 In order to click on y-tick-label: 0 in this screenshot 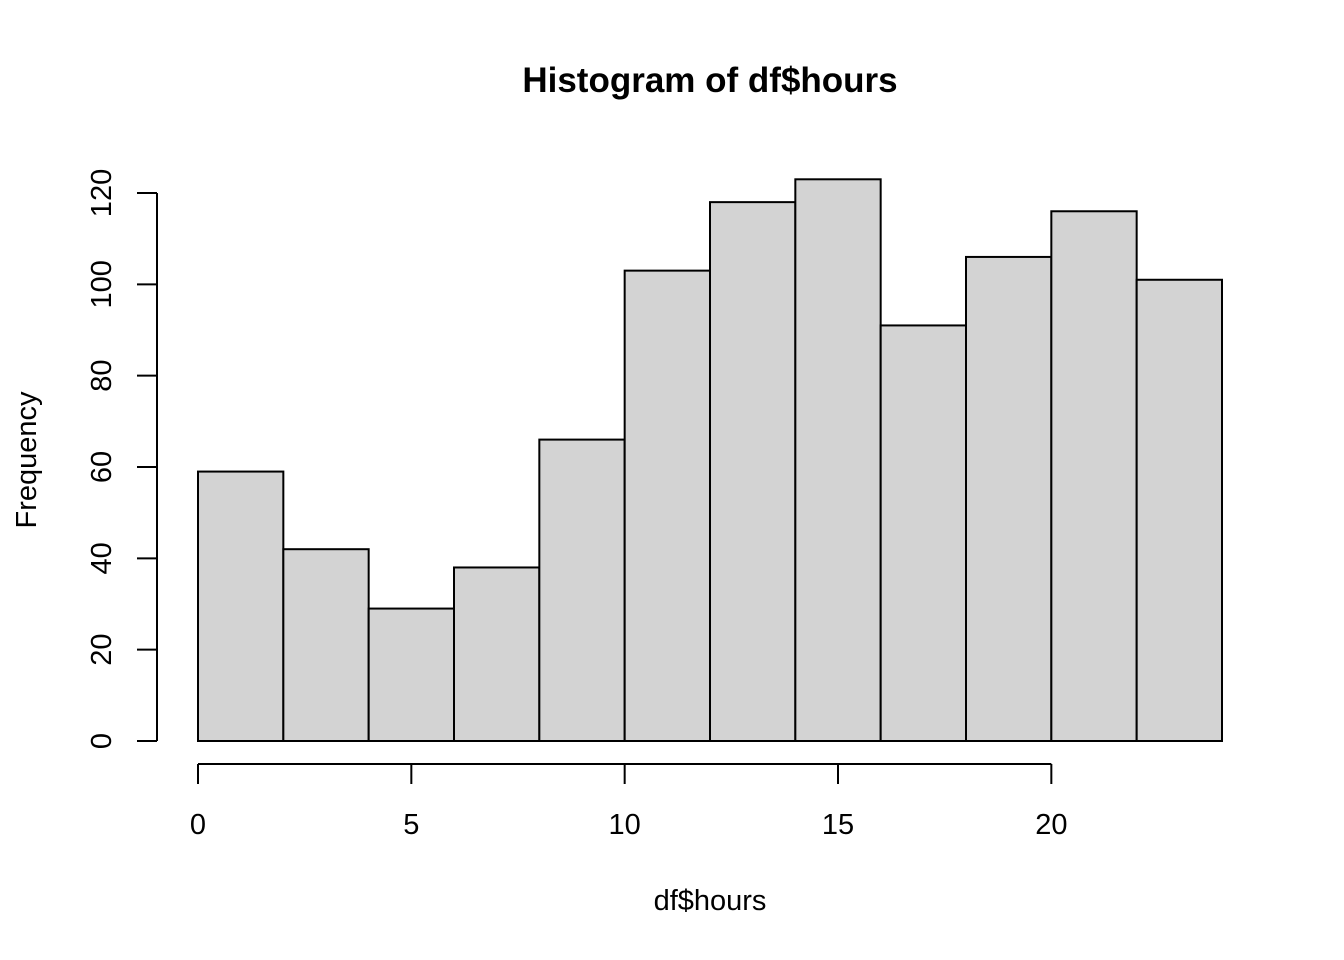, I will do `click(102, 741)`.